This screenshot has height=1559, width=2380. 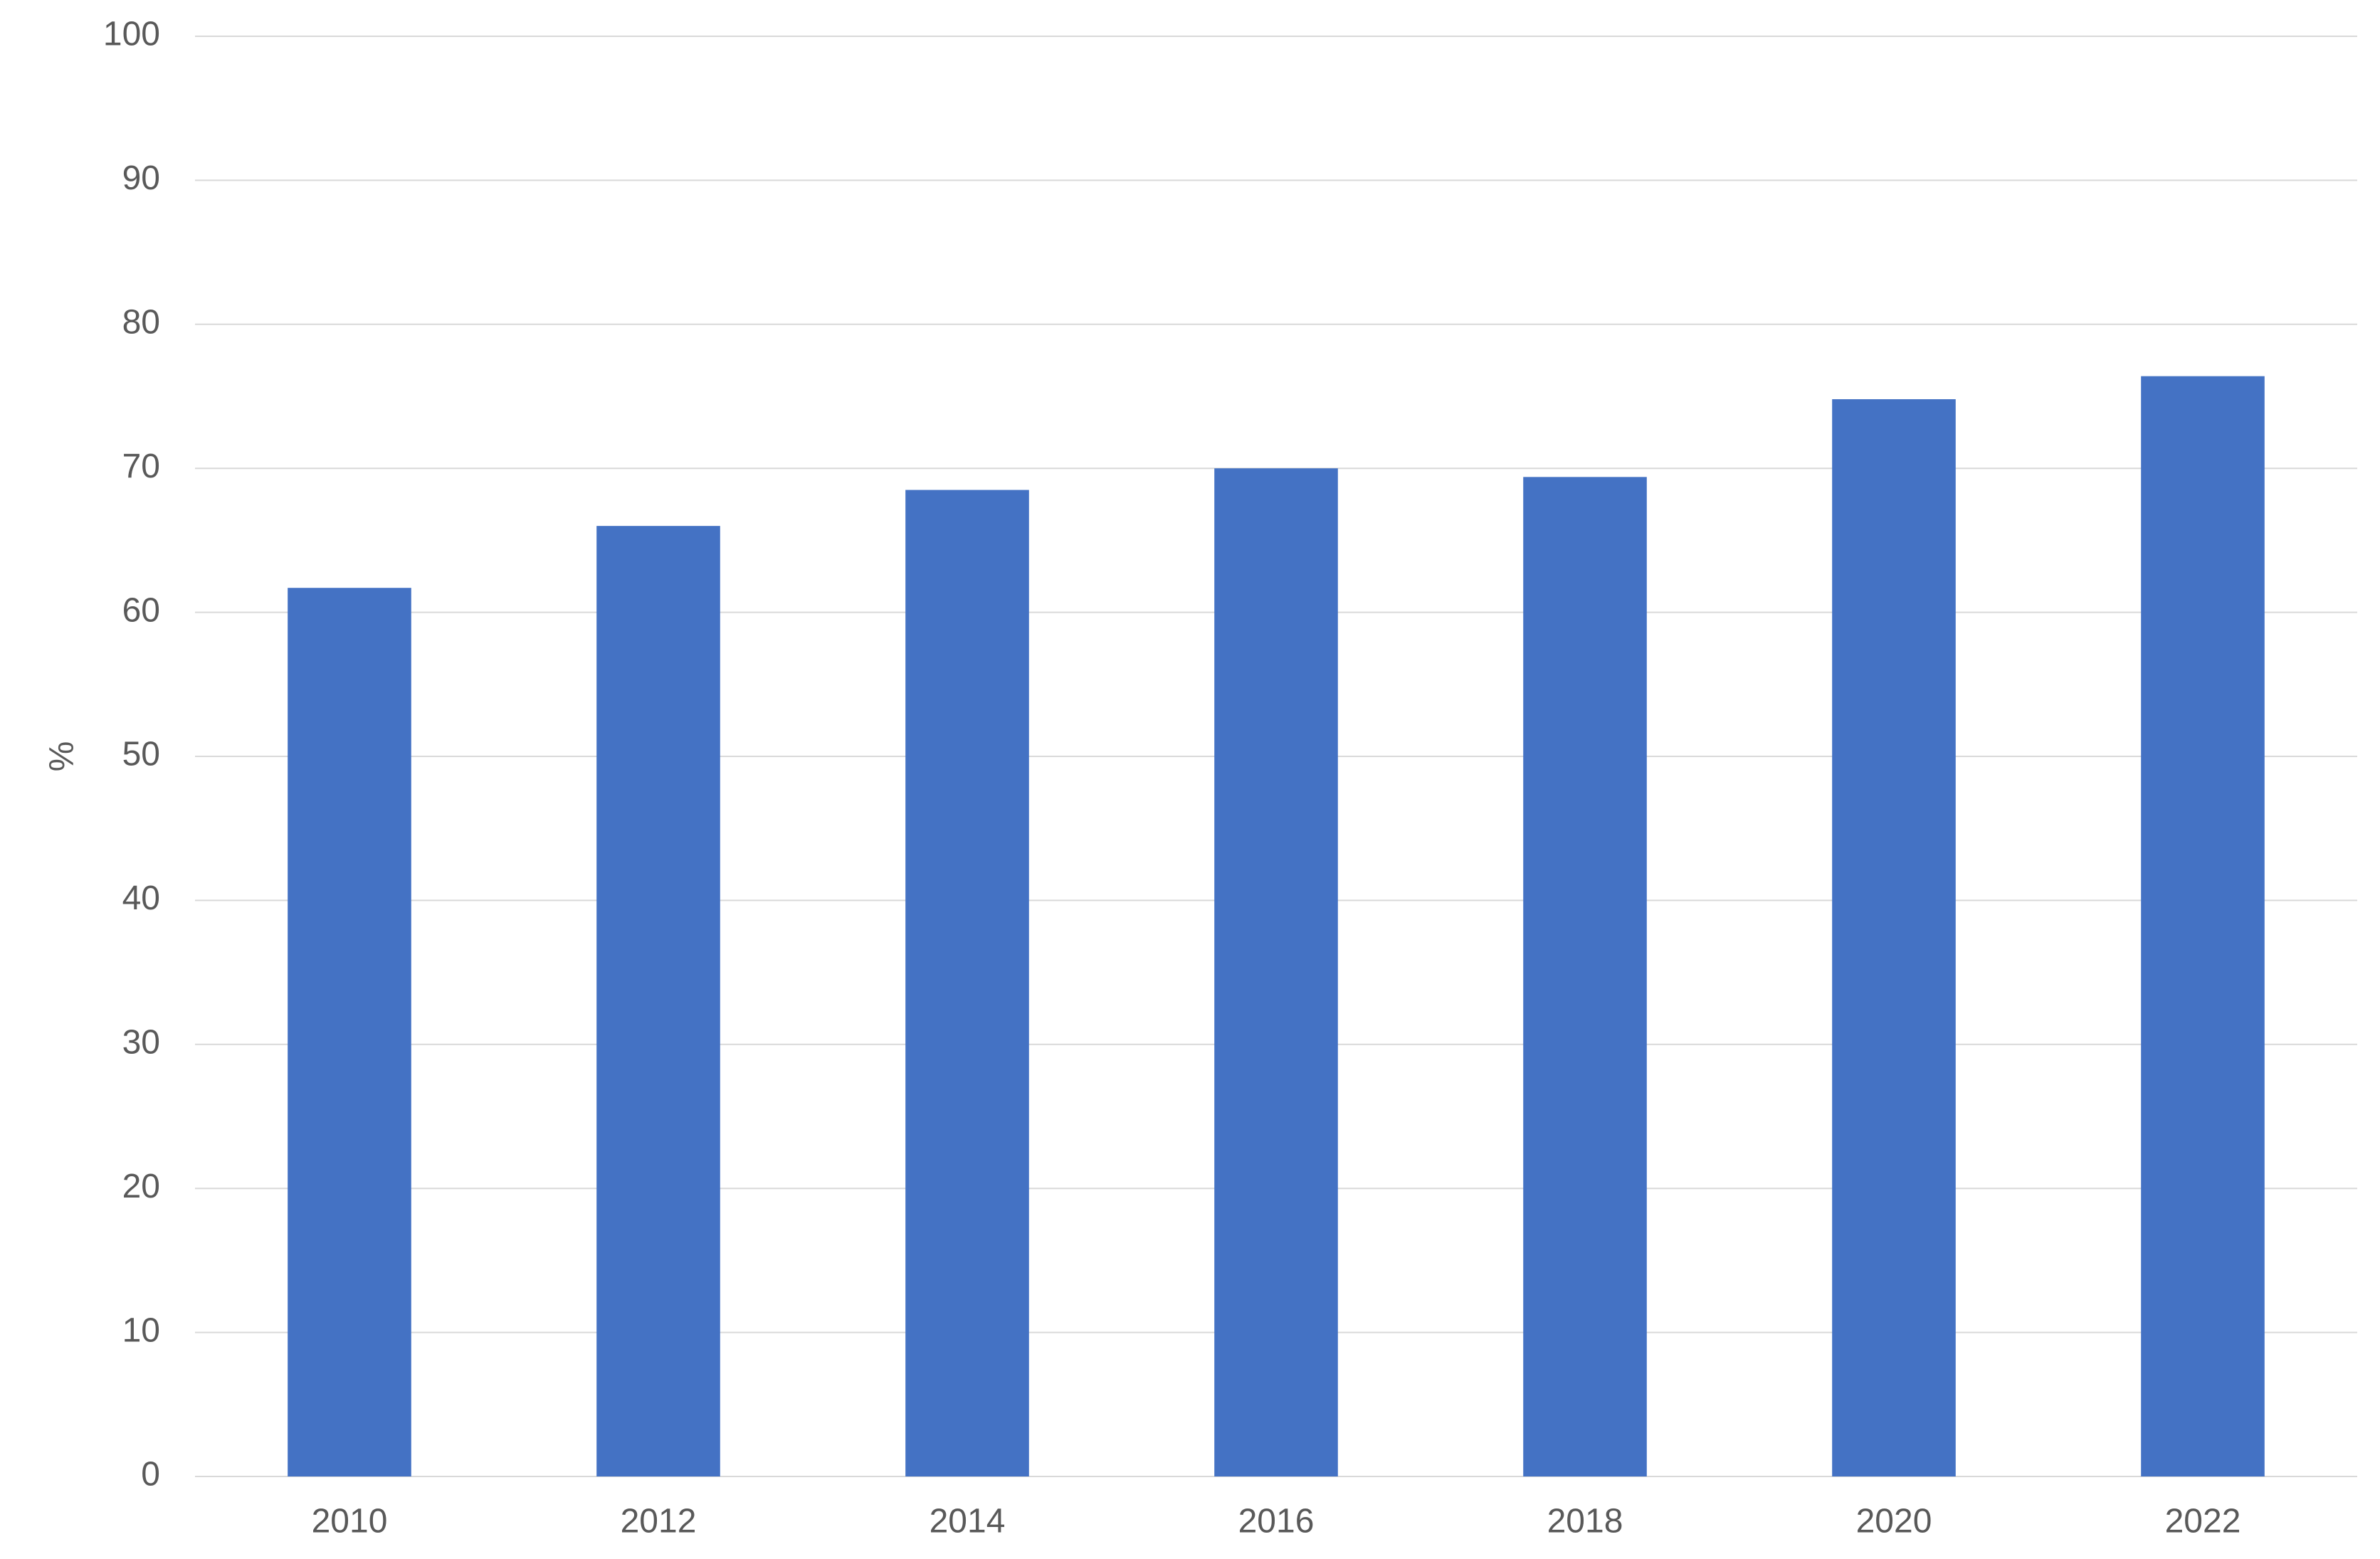 I want to click on y-tick-label: 60, so click(x=141, y=610).